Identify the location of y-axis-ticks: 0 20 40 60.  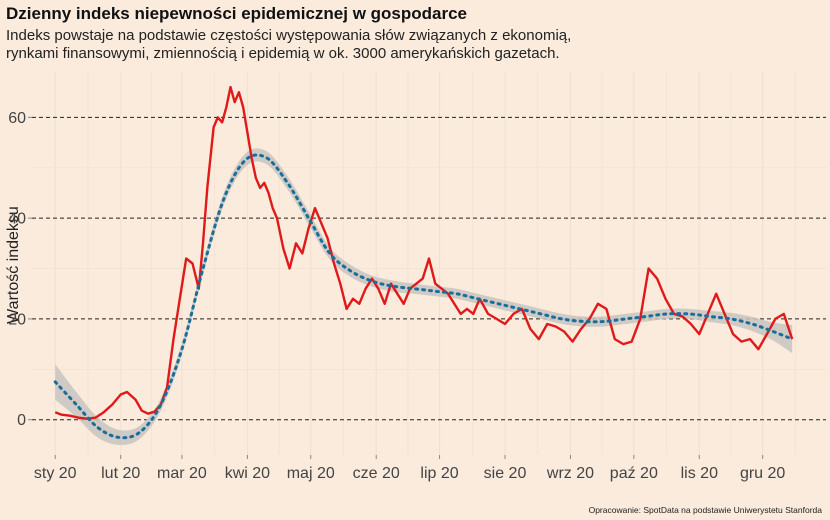
(20, 269).